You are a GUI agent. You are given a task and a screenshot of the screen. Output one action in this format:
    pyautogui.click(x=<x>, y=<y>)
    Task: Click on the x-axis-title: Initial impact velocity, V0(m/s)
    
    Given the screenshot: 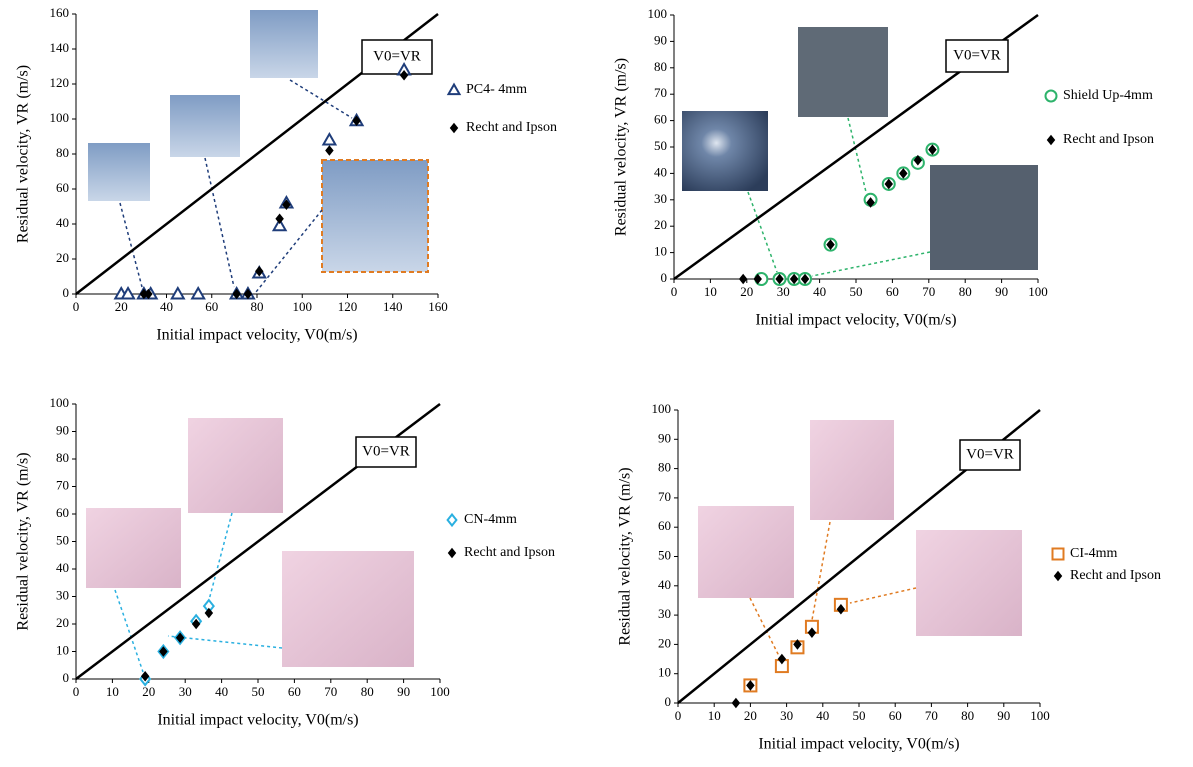 What is the action you would take?
    pyautogui.click(x=257, y=720)
    